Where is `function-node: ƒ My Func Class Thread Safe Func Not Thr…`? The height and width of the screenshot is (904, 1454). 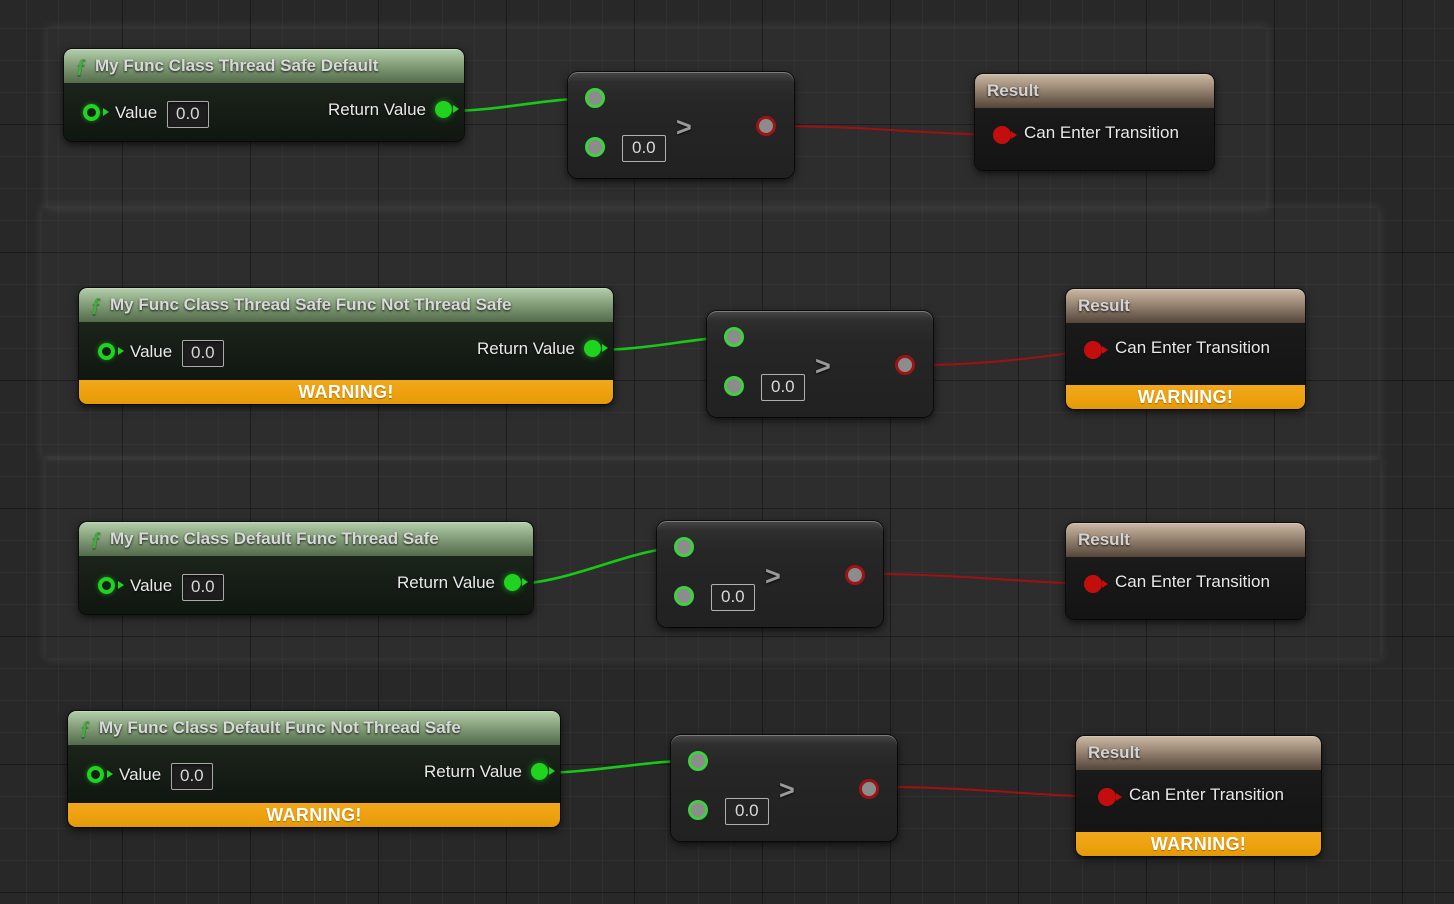 function-node: ƒ My Func Class Thread Safe Func Not Thr… is located at coordinates (346, 346).